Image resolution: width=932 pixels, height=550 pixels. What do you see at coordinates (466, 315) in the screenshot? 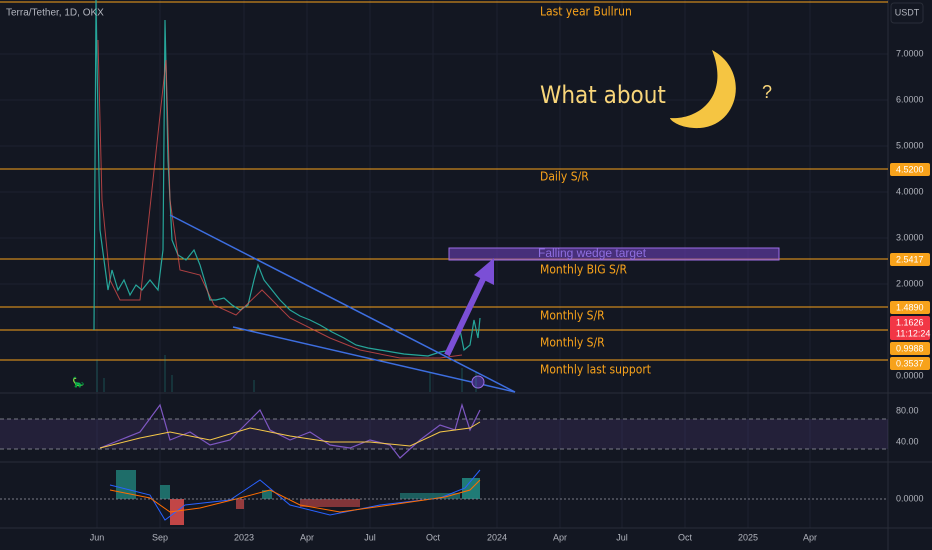
I see `target-arrow` at bounding box center [466, 315].